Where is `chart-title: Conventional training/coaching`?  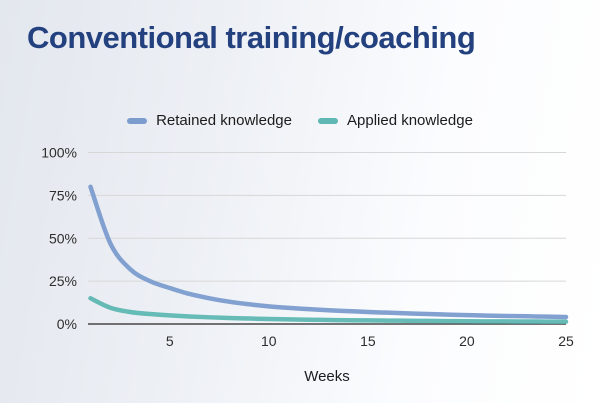
chart-title: Conventional training/coaching is located at coordinates (251, 37).